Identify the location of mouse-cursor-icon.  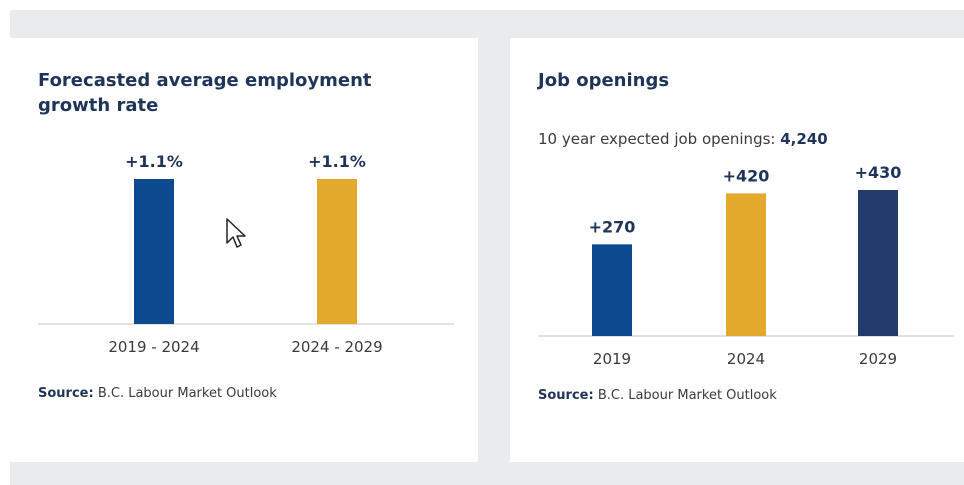
(236, 233).